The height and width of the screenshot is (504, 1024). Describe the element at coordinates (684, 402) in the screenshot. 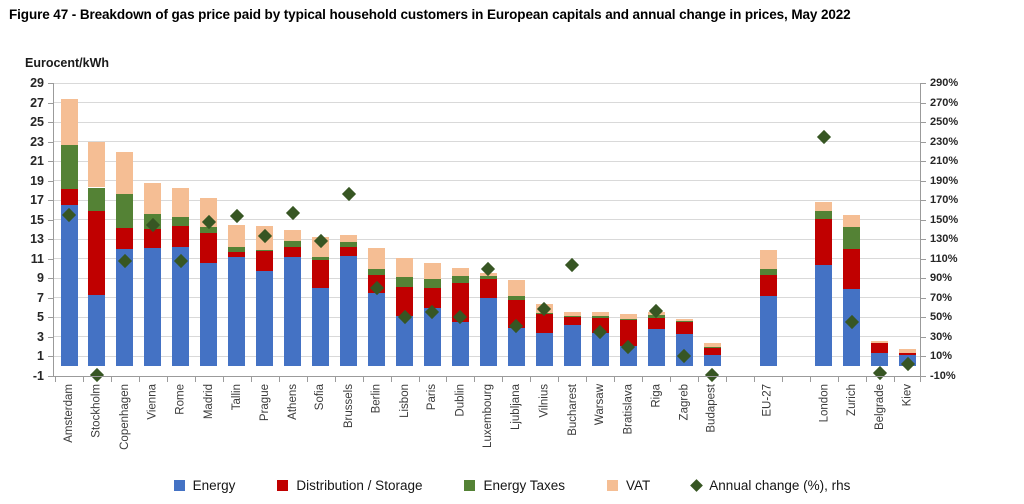

I see `x-axis-label: Zagreb` at that location.